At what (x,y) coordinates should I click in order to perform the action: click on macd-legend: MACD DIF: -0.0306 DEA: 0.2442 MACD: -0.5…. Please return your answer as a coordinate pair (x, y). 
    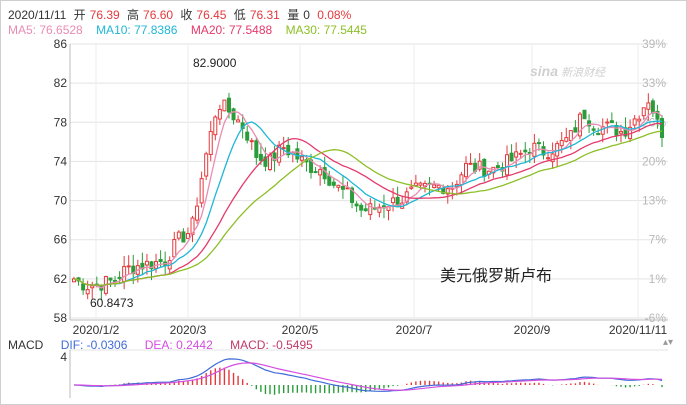
    Looking at the image, I should click on (167, 345).